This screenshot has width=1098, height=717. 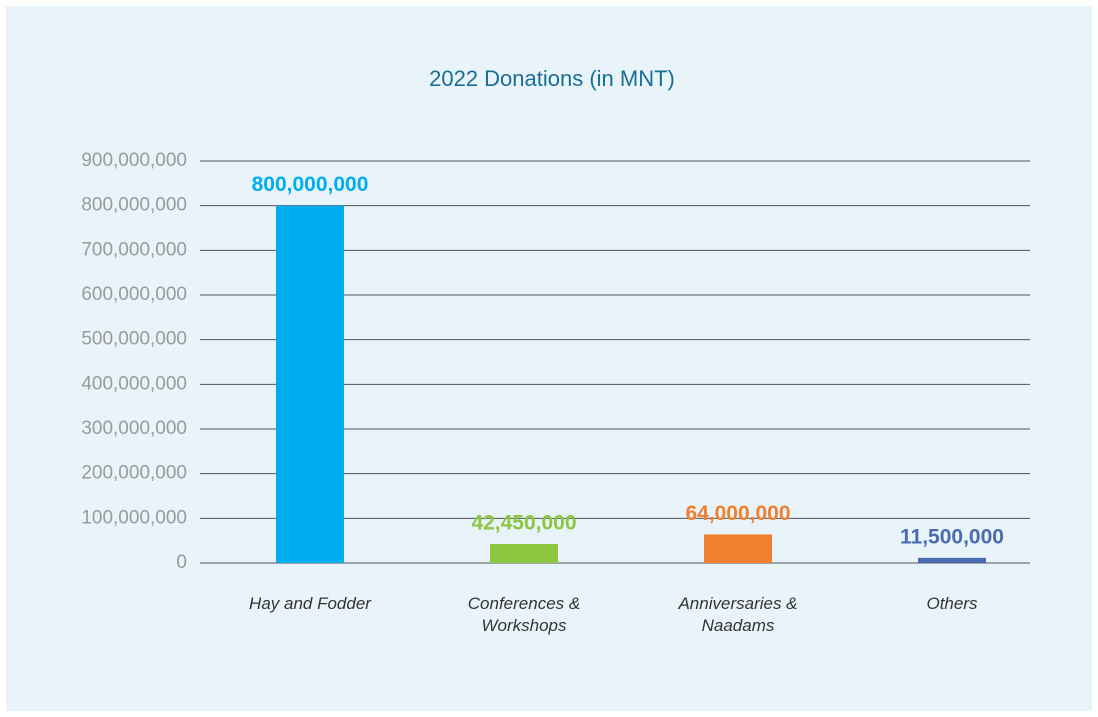 What do you see at coordinates (134, 205) in the screenshot?
I see `y-tick-label: 800,000,000` at bounding box center [134, 205].